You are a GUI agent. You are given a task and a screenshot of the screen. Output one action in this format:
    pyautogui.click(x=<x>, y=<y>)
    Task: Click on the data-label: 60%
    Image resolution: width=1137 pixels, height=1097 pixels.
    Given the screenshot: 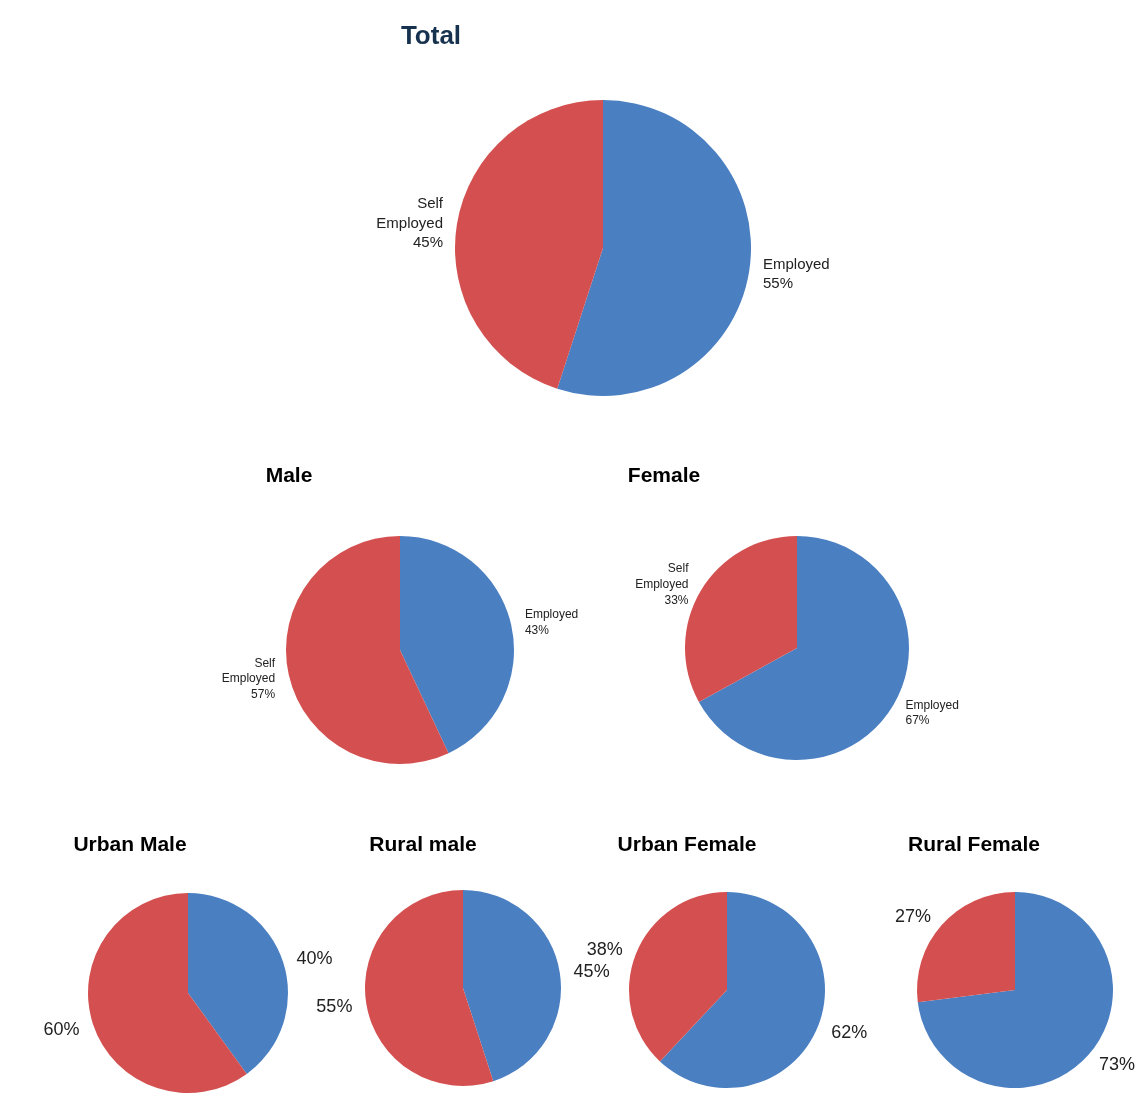 What is the action you would take?
    pyautogui.click(x=61, y=1028)
    